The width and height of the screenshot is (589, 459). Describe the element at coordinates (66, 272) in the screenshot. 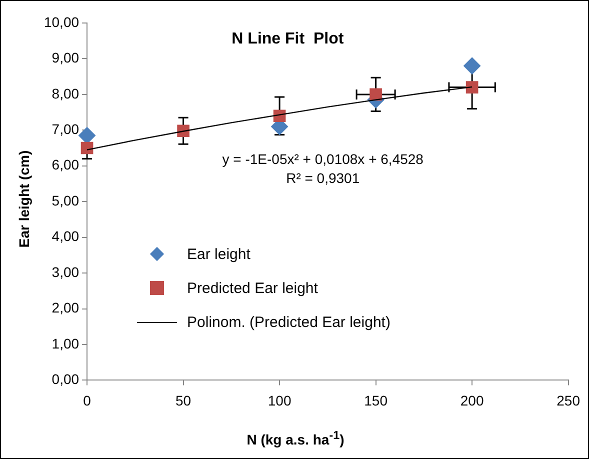

I see `y-tick-label: 3,00` at that location.